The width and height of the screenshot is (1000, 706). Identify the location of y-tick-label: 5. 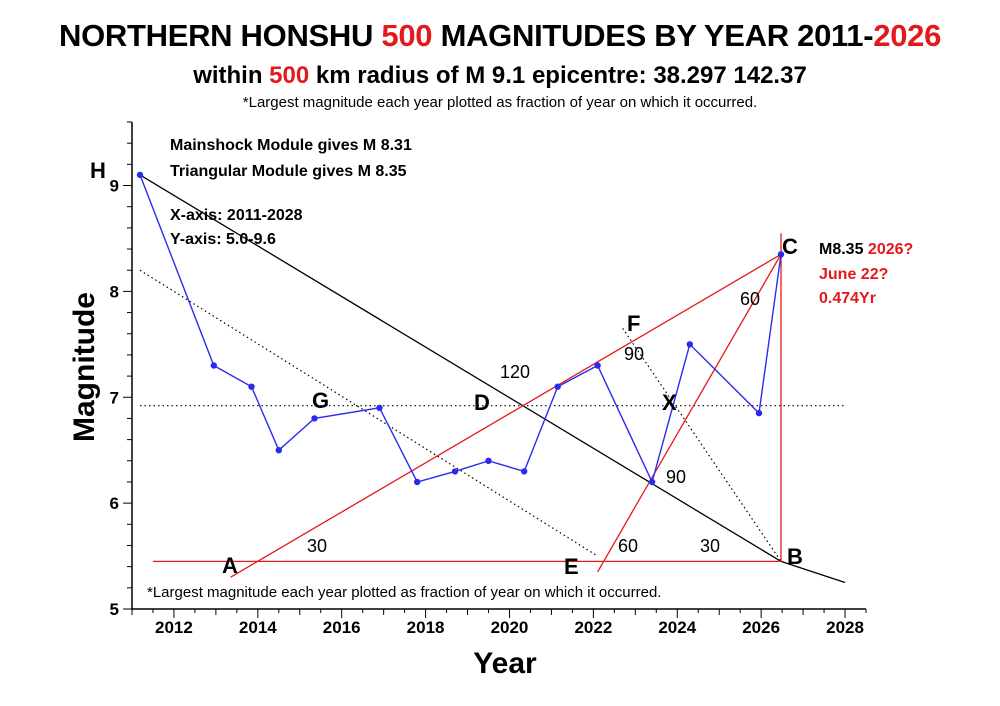
(114, 609).